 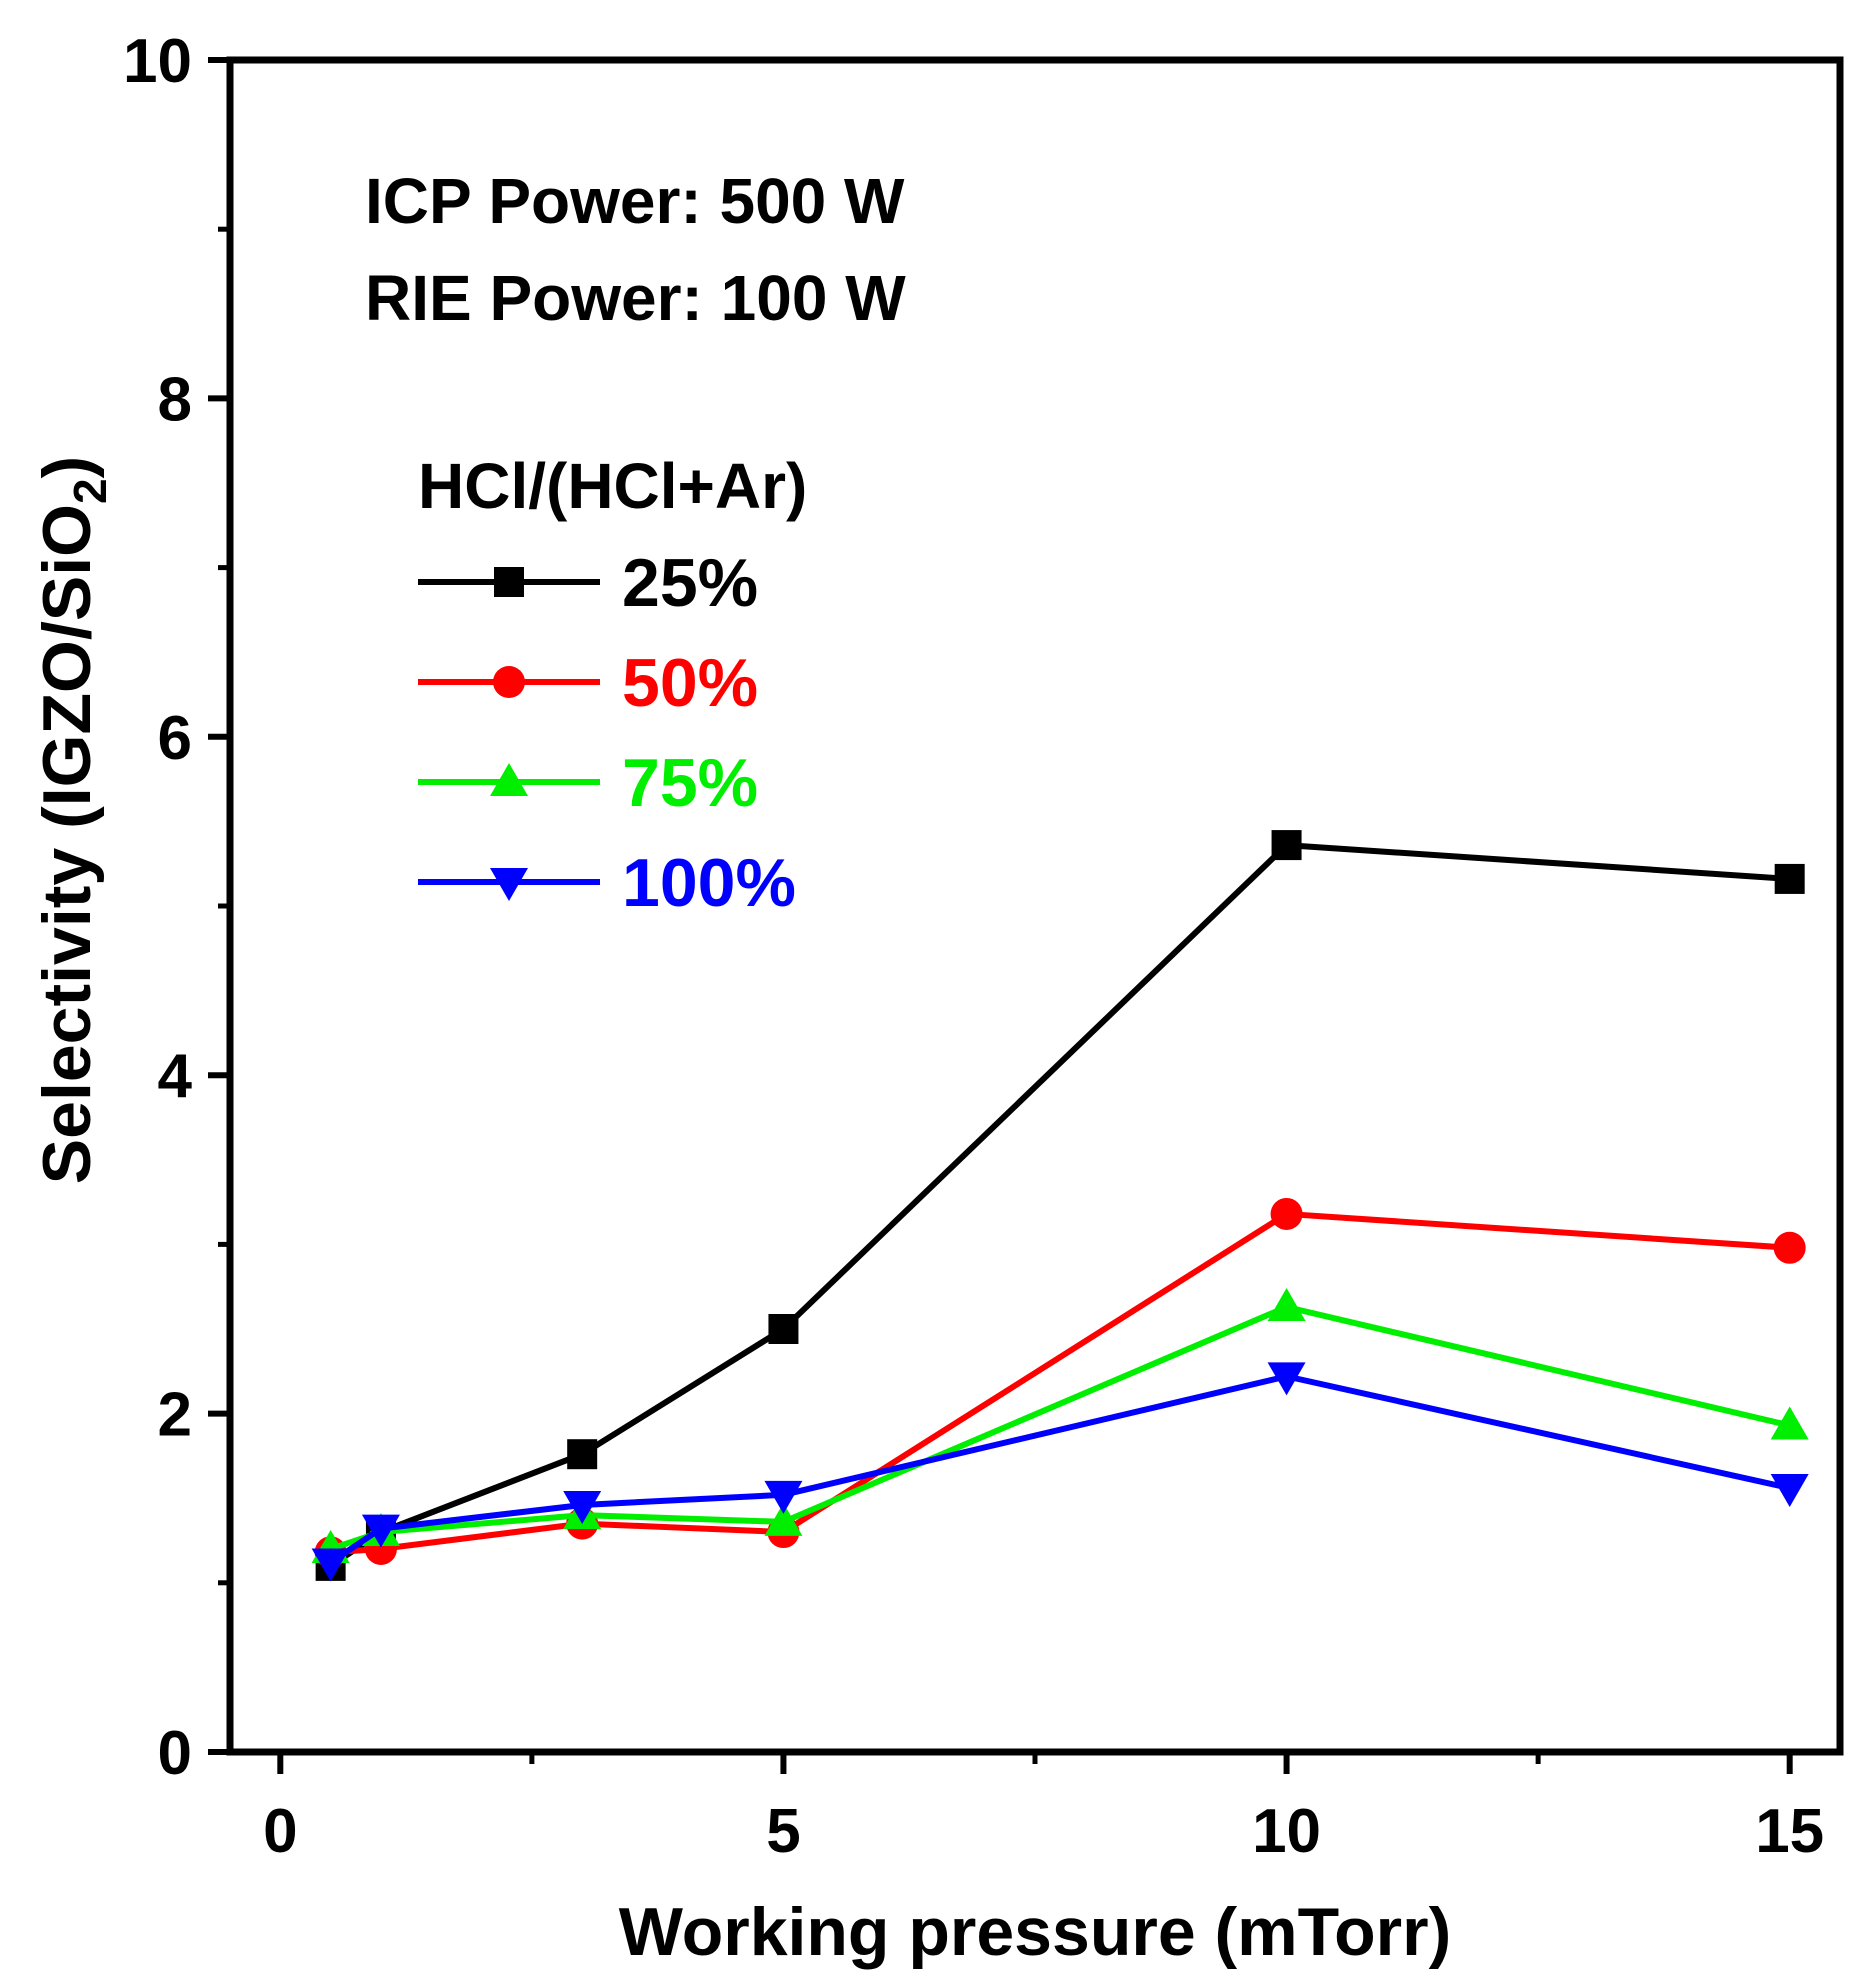 I want to click on y-axis-title-main: Selectivity (IGZO/SiO, so click(x=67, y=844).